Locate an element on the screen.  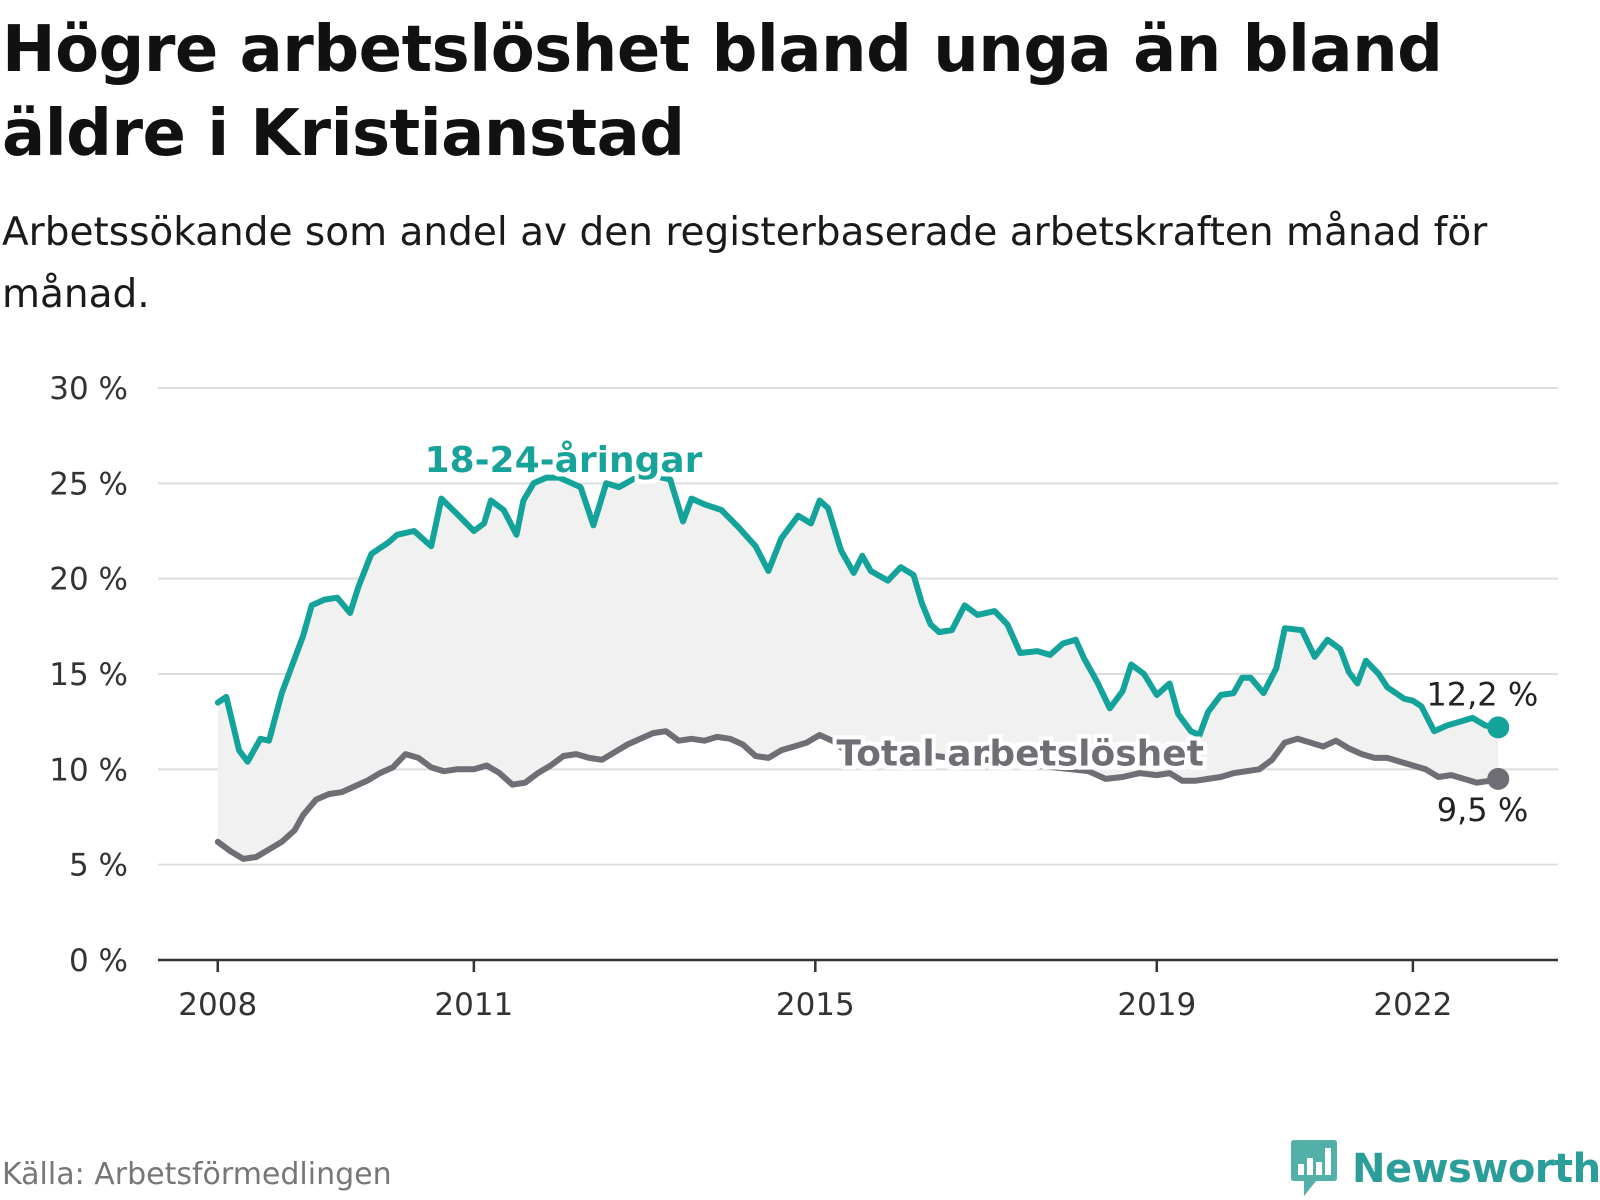
x-axis: 2008 2011 2015 2019 2022 is located at coordinates (858, 990).